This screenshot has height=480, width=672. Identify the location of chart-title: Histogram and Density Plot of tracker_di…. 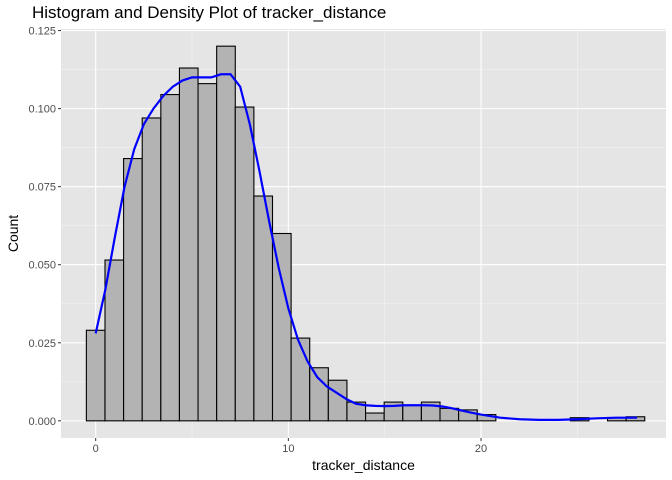
(209, 12).